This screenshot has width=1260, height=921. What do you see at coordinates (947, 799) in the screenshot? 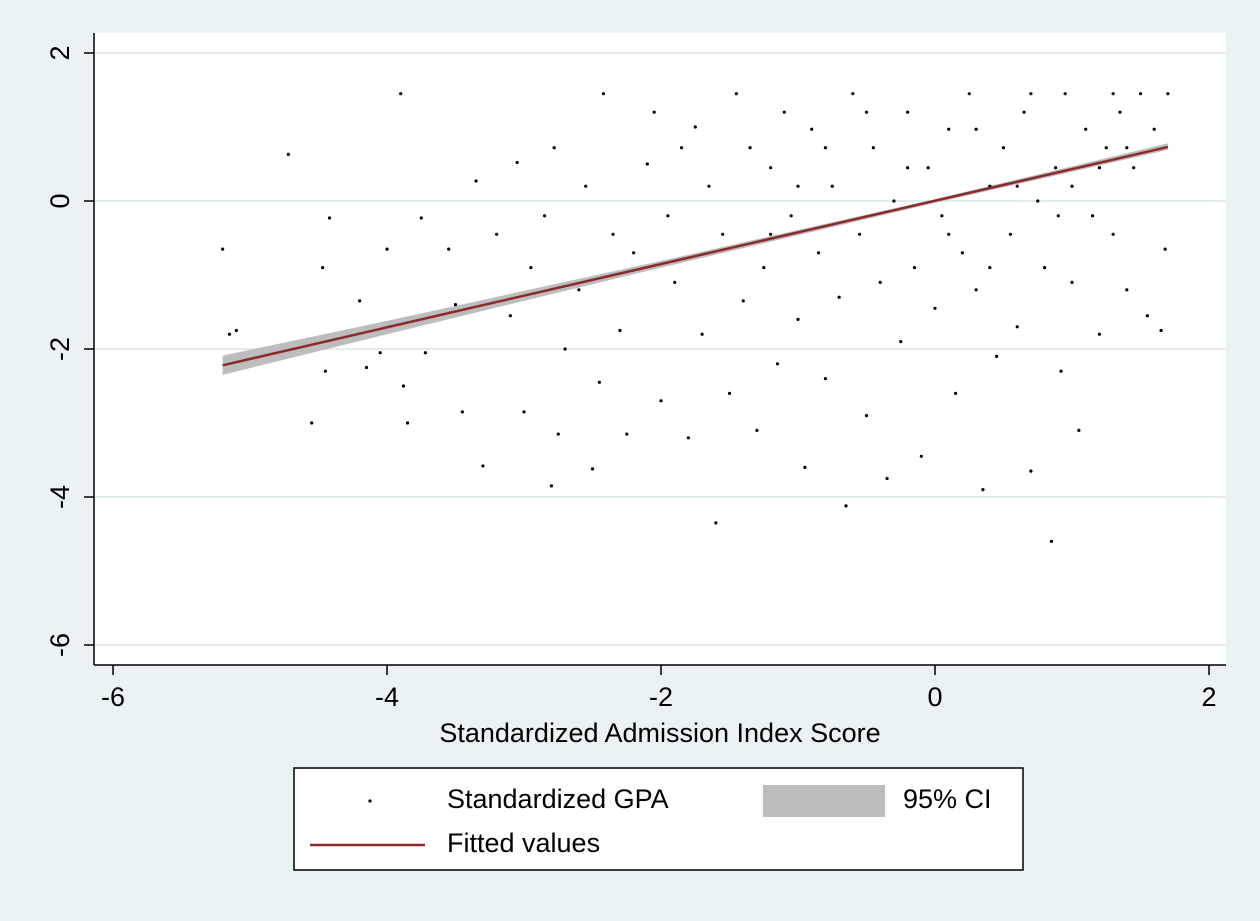
I see `legend-label: 95% CI` at bounding box center [947, 799].